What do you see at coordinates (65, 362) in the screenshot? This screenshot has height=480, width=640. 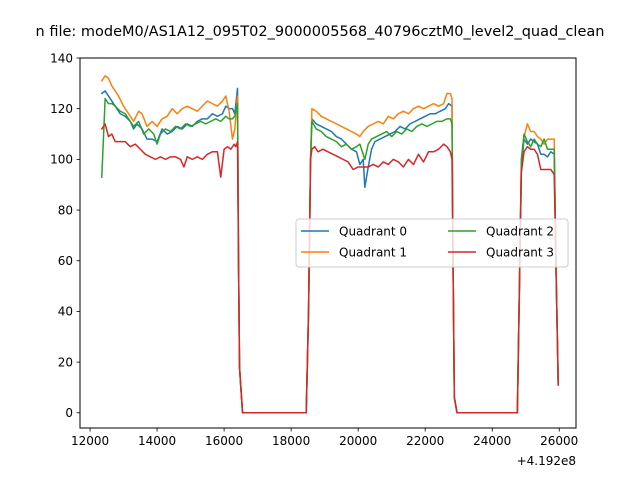 I see `y-tick-label: 20` at bounding box center [65, 362].